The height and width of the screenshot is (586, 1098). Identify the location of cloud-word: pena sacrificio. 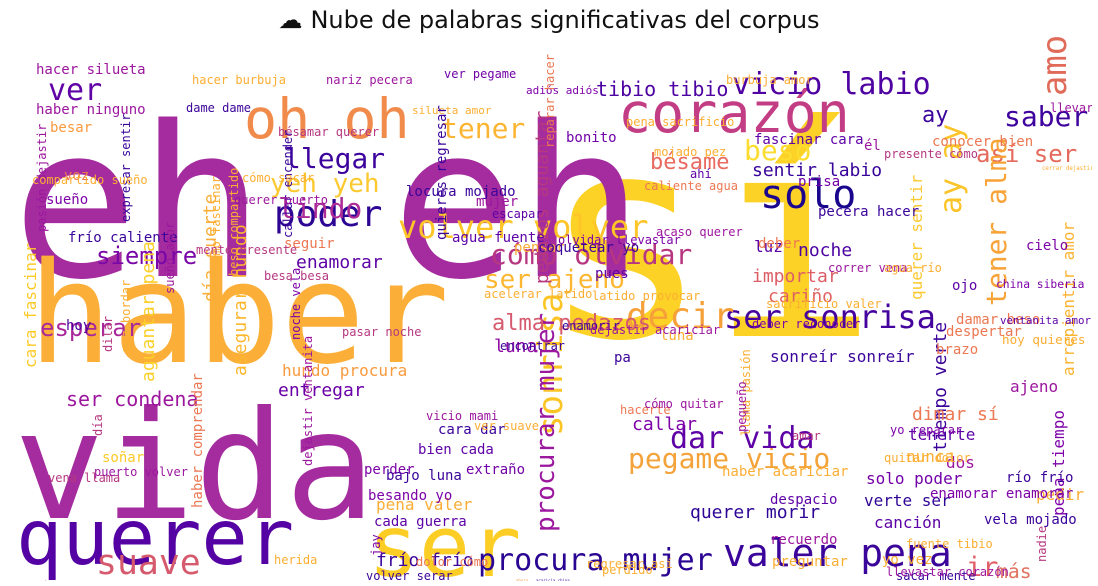
(680, 122).